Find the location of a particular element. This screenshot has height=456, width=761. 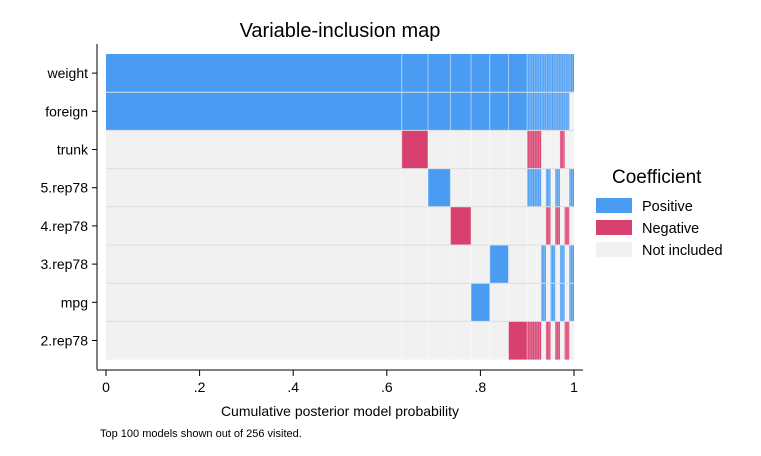

legend-swatch-positive is located at coordinates (614, 205).